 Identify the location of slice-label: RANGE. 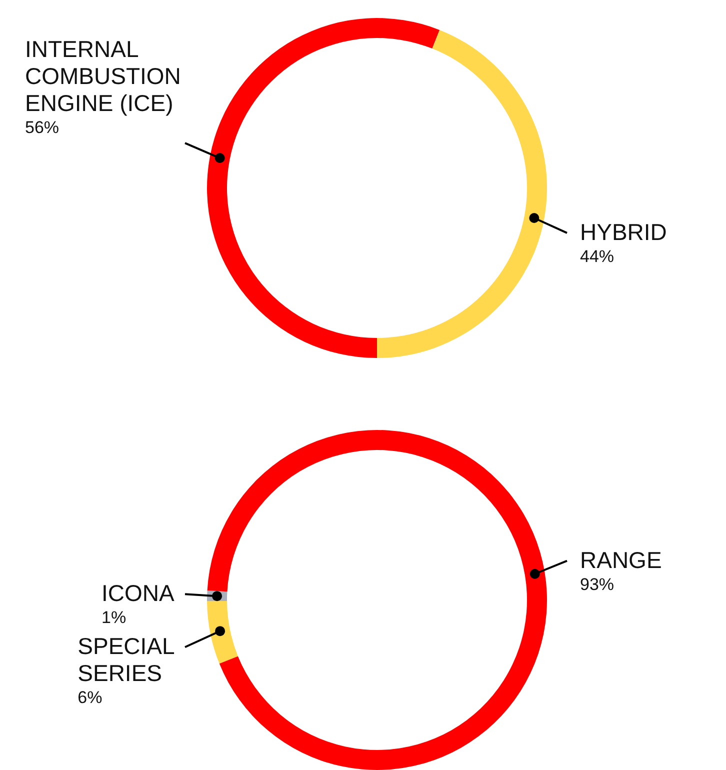
(621, 559).